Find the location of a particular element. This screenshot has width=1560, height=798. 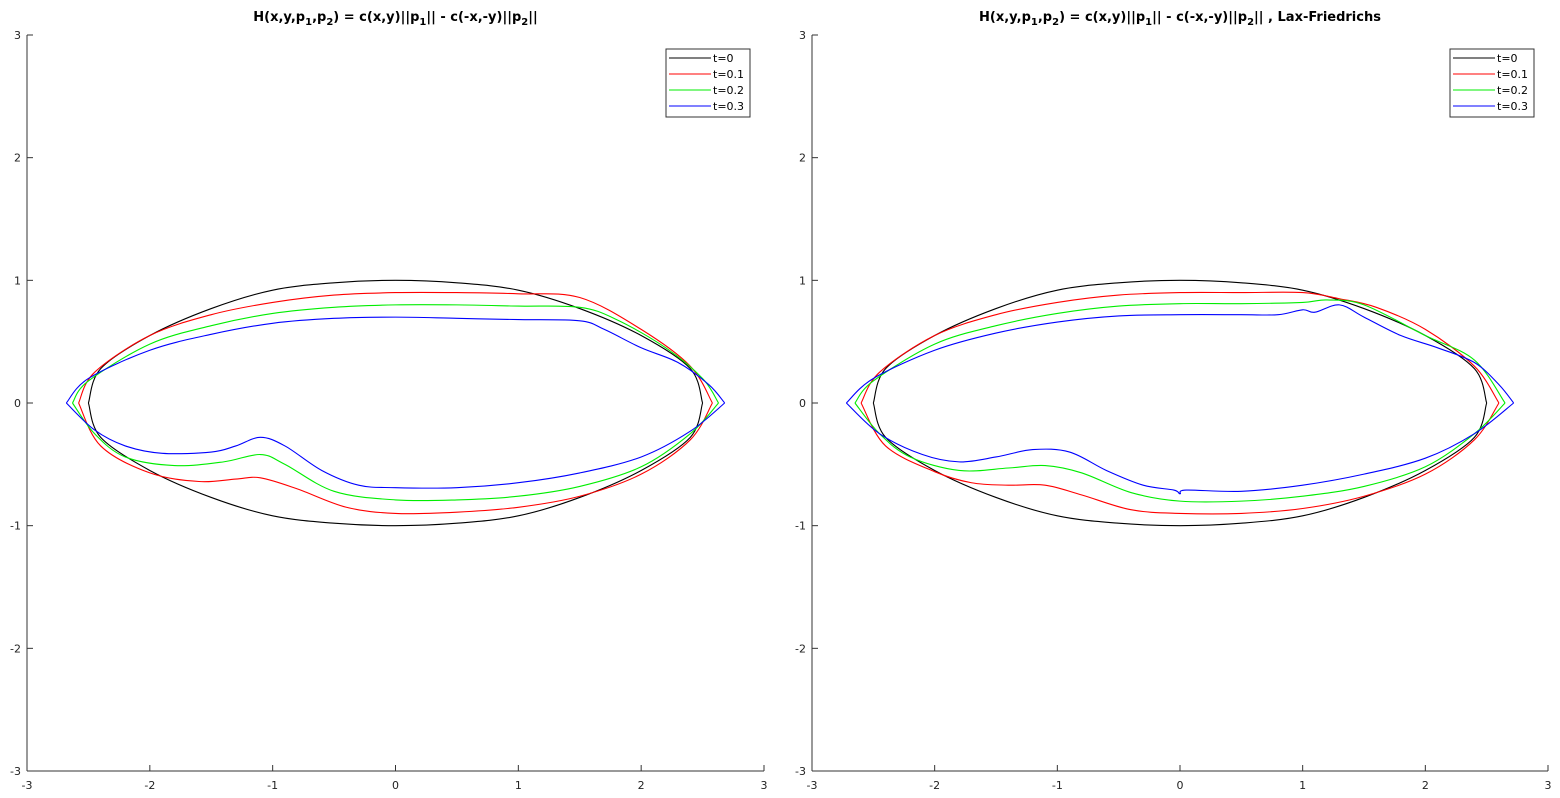

title-text: || is located at coordinates (533, 17).